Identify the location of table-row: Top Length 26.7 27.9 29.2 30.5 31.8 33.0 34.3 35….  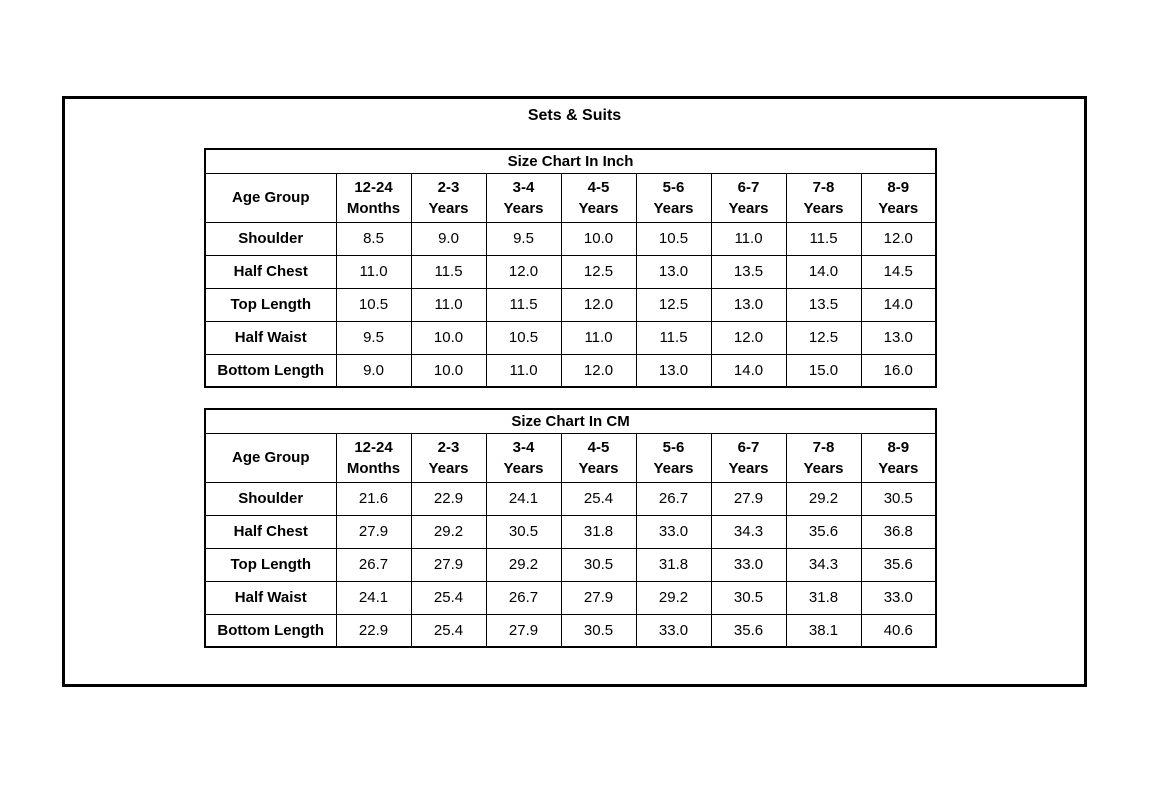
(570, 564).